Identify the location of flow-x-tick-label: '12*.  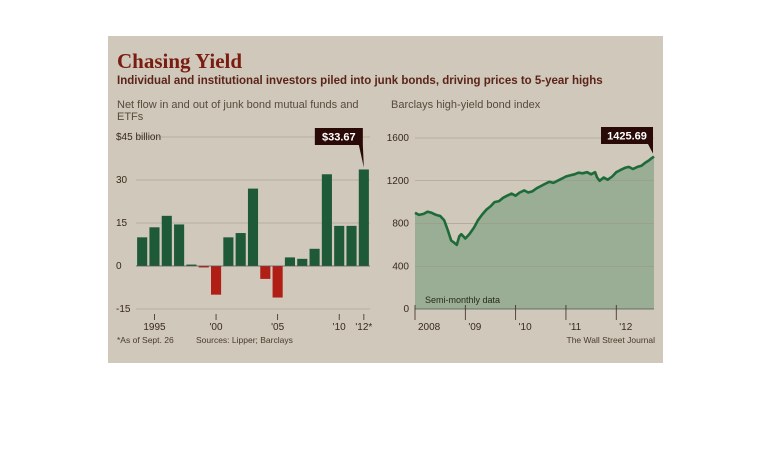
(363, 327).